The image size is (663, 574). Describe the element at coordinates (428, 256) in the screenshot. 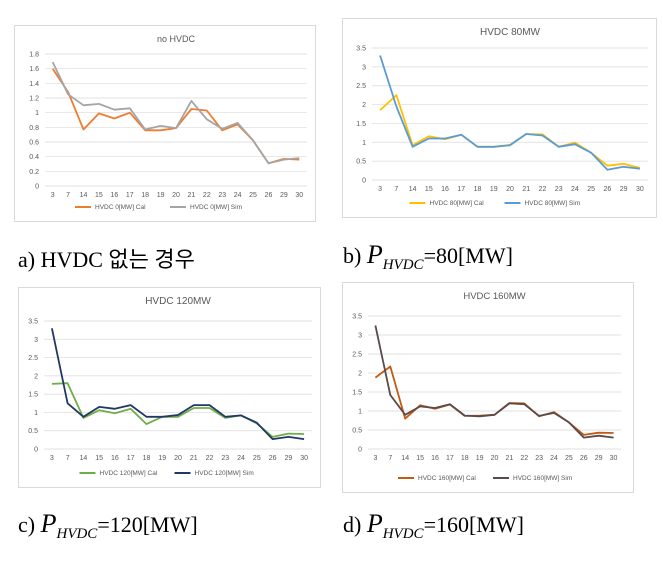

I see `caption-b: b) PHVDC=80[MW]` at that location.